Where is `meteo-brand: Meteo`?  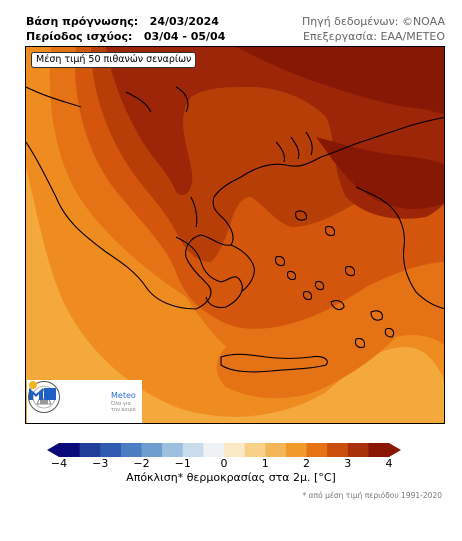 meteo-brand: Meteo is located at coordinates (123, 395).